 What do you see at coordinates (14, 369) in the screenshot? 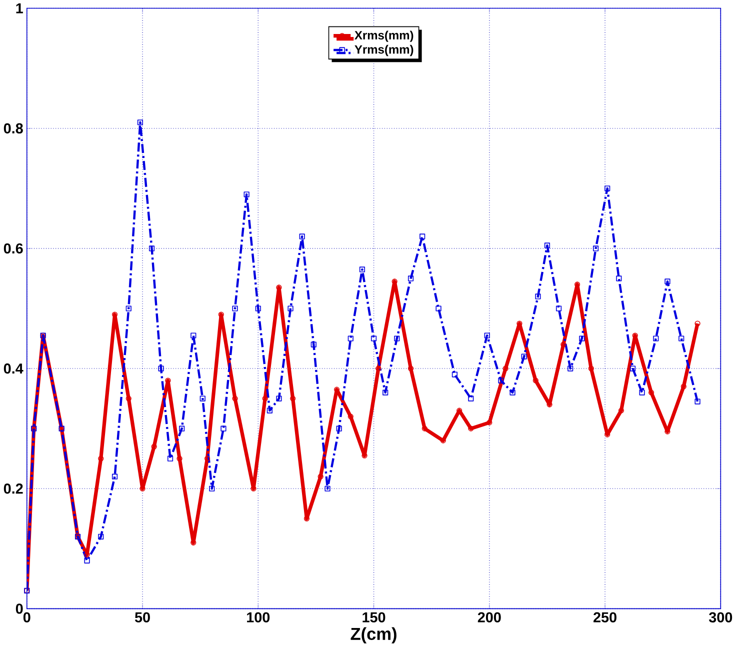
I see `y-tick-label: 0.4` at bounding box center [14, 369].